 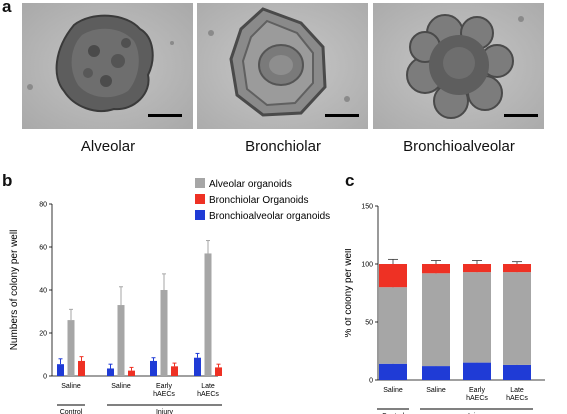 What do you see at coordinates (369, 323) in the screenshot?
I see `y-tick-label: 50` at bounding box center [369, 323].